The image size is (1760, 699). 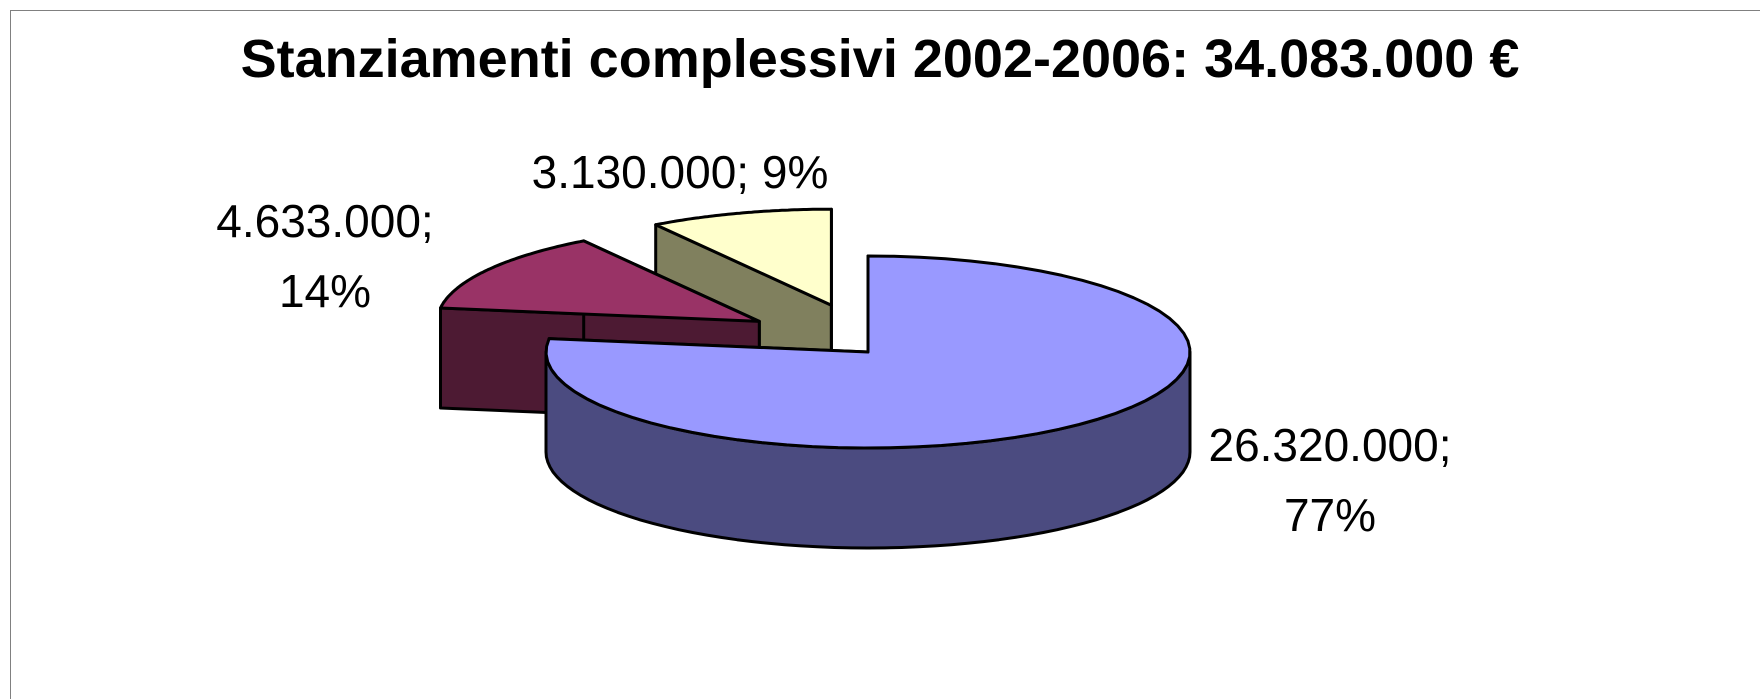 I want to click on data-label: 3.130.000; 9%, so click(x=680, y=172).